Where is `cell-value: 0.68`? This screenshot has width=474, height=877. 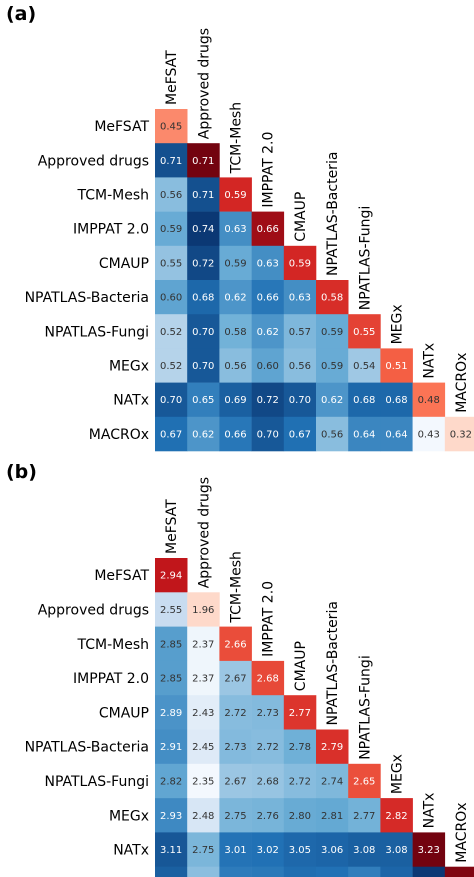 cell-value: 0.68 is located at coordinates (203, 298).